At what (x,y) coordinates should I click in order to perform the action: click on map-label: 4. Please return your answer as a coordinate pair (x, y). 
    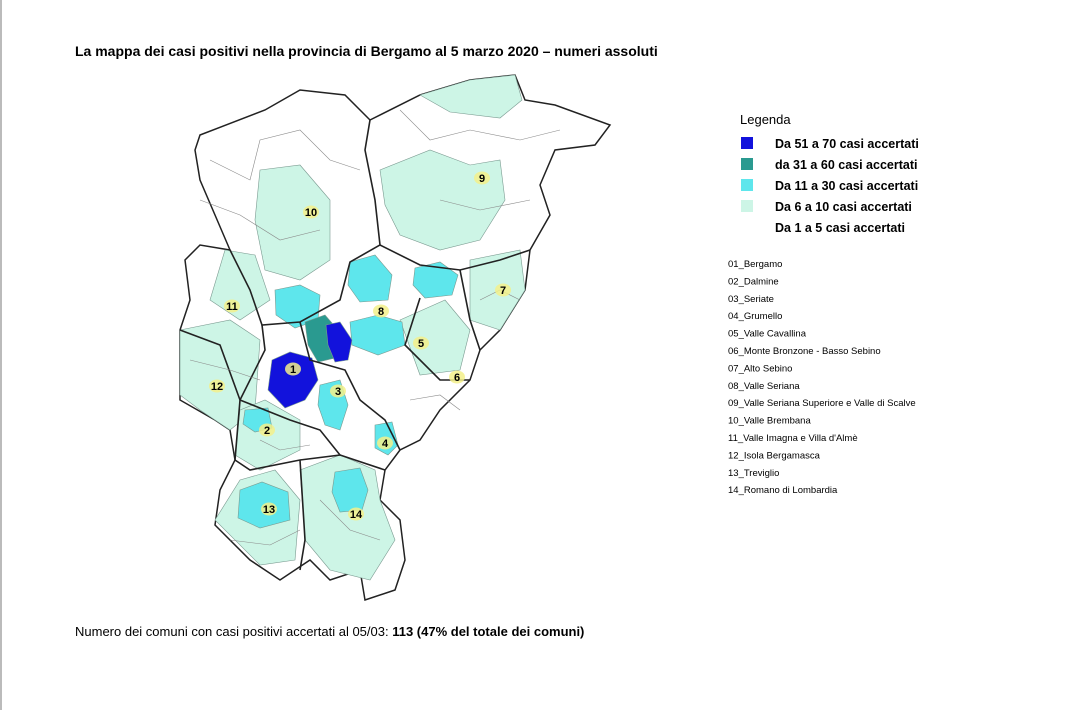
    Looking at the image, I should click on (385, 444).